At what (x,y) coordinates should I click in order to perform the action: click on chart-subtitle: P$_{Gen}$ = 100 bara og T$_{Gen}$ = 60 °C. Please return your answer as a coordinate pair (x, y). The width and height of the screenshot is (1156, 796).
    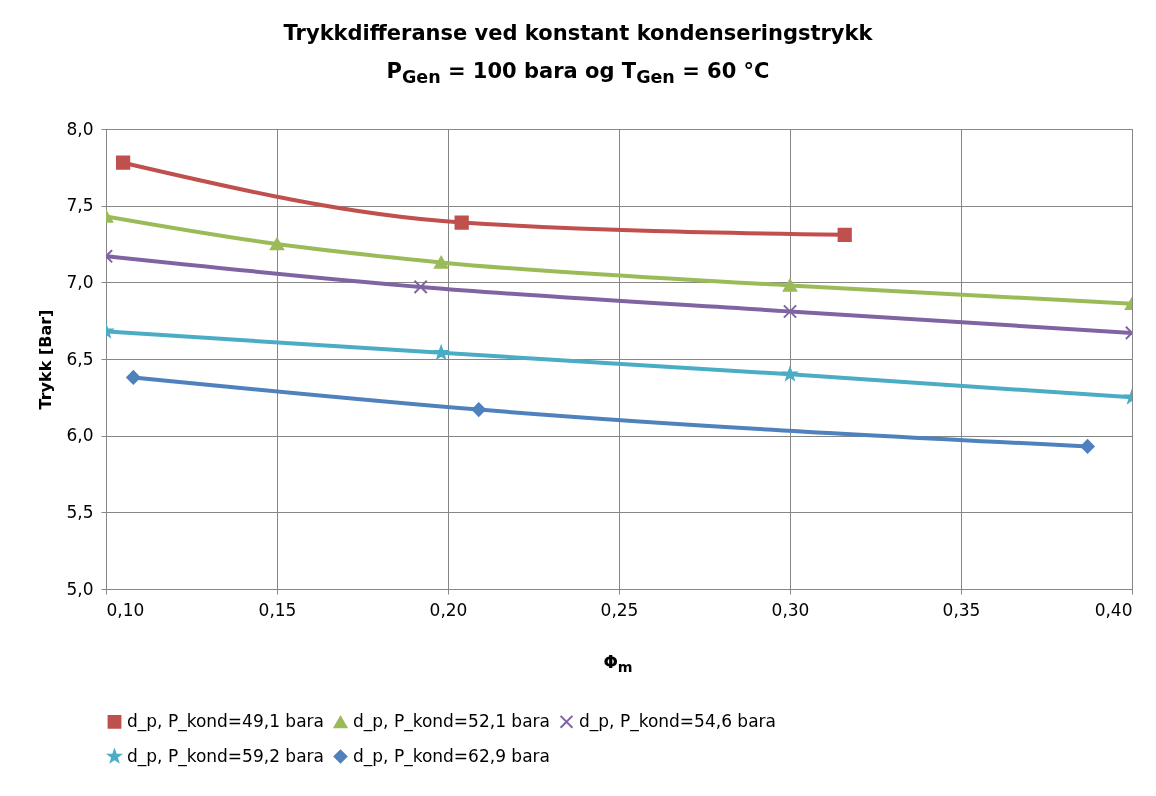
    Looking at the image, I should click on (578, 74).